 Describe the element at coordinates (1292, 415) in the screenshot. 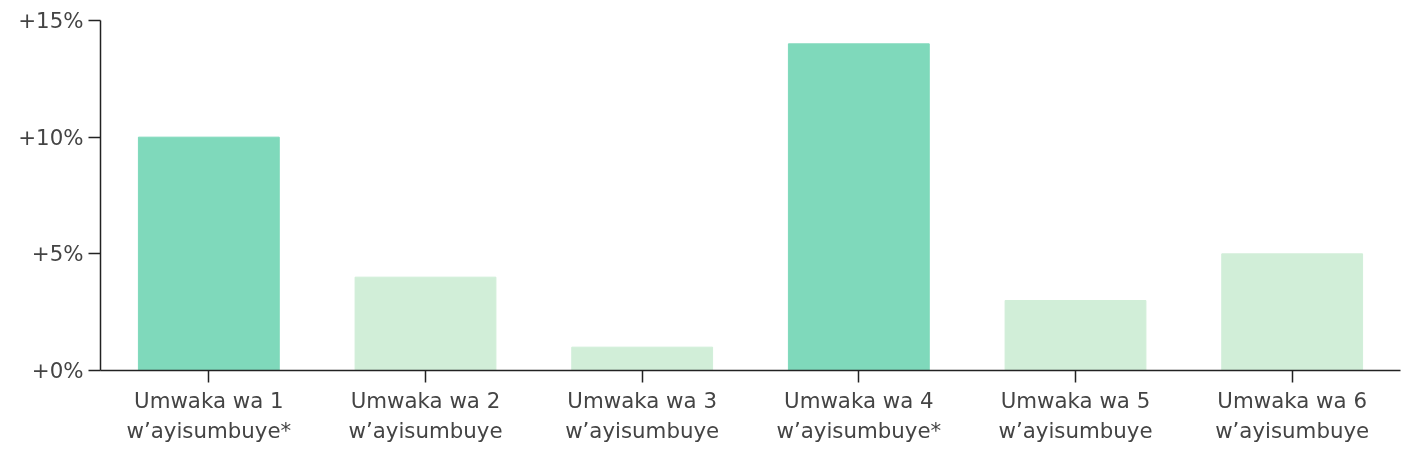

I see `x-tick-label: Umwaka wa 6 w’ayisumbuye` at that location.